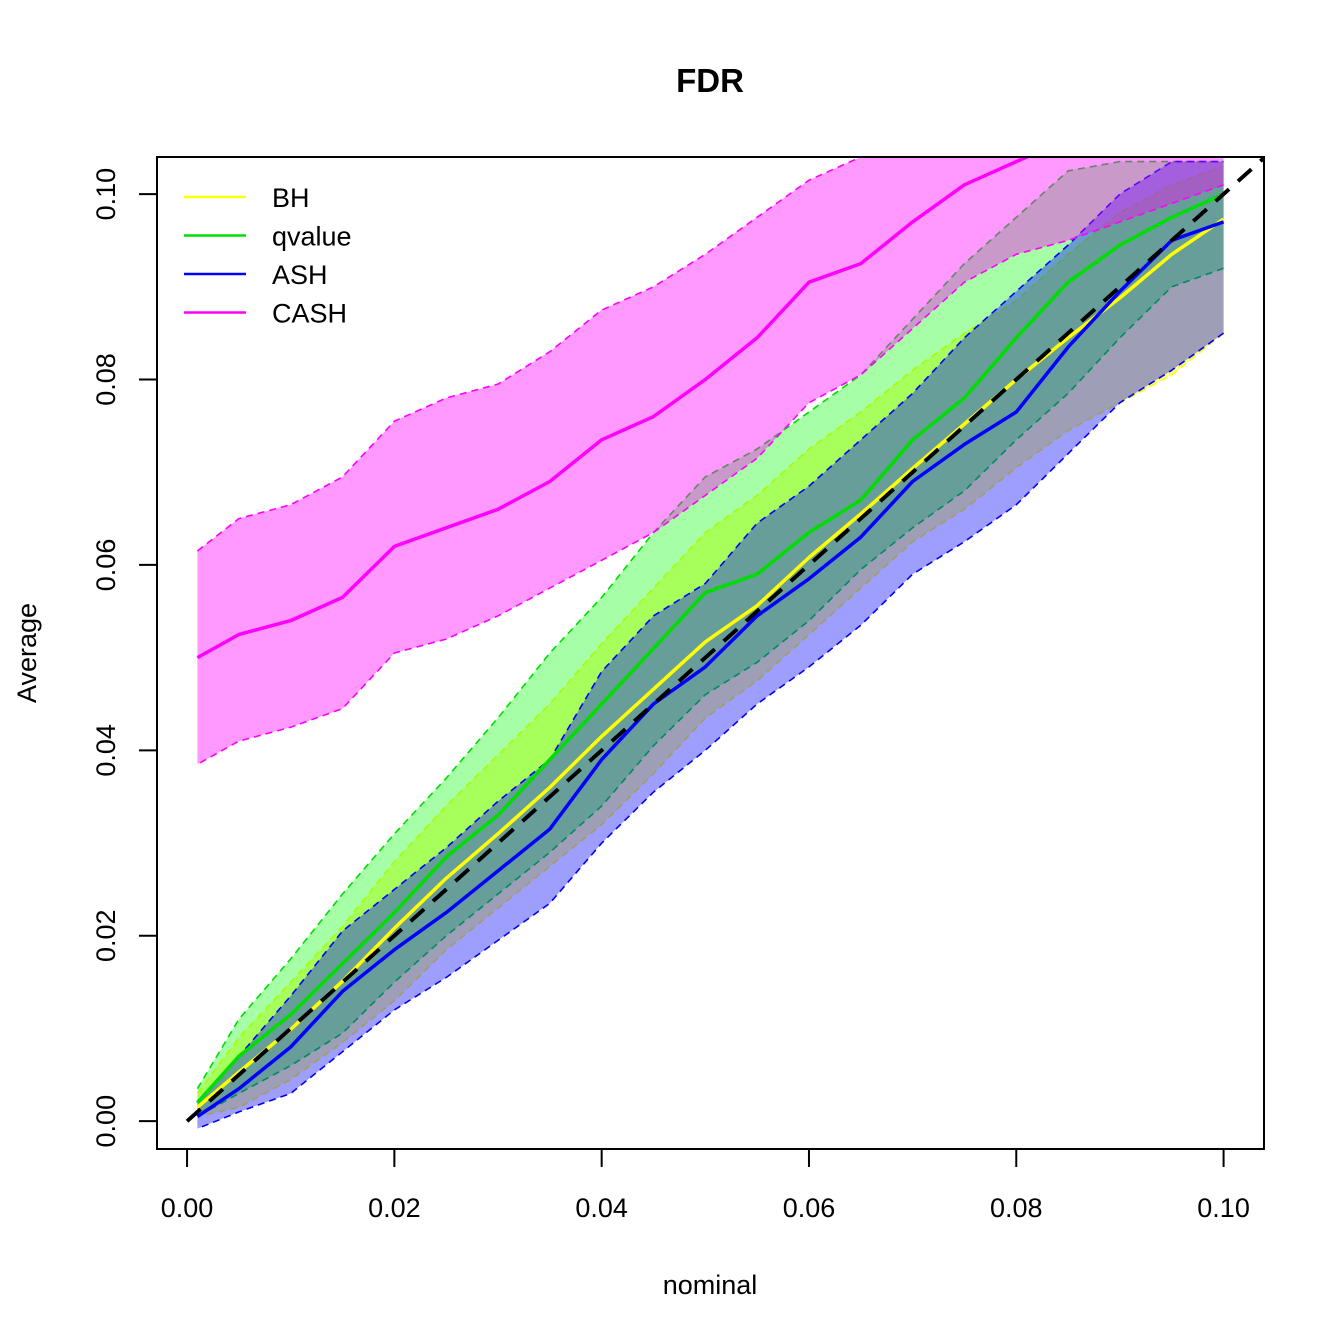 This screenshot has width=1344, height=1344. What do you see at coordinates (291, 198) in the screenshot?
I see `legend-label-bh: BH` at bounding box center [291, 198].